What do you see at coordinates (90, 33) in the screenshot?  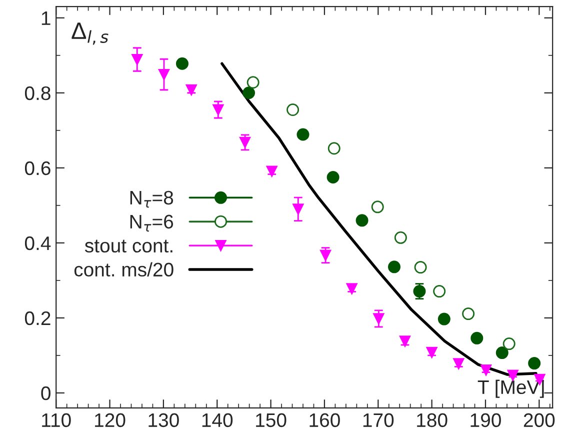 I see `y-axis-title: Δ$_{l,s}$` at bounding box center [90, 33].